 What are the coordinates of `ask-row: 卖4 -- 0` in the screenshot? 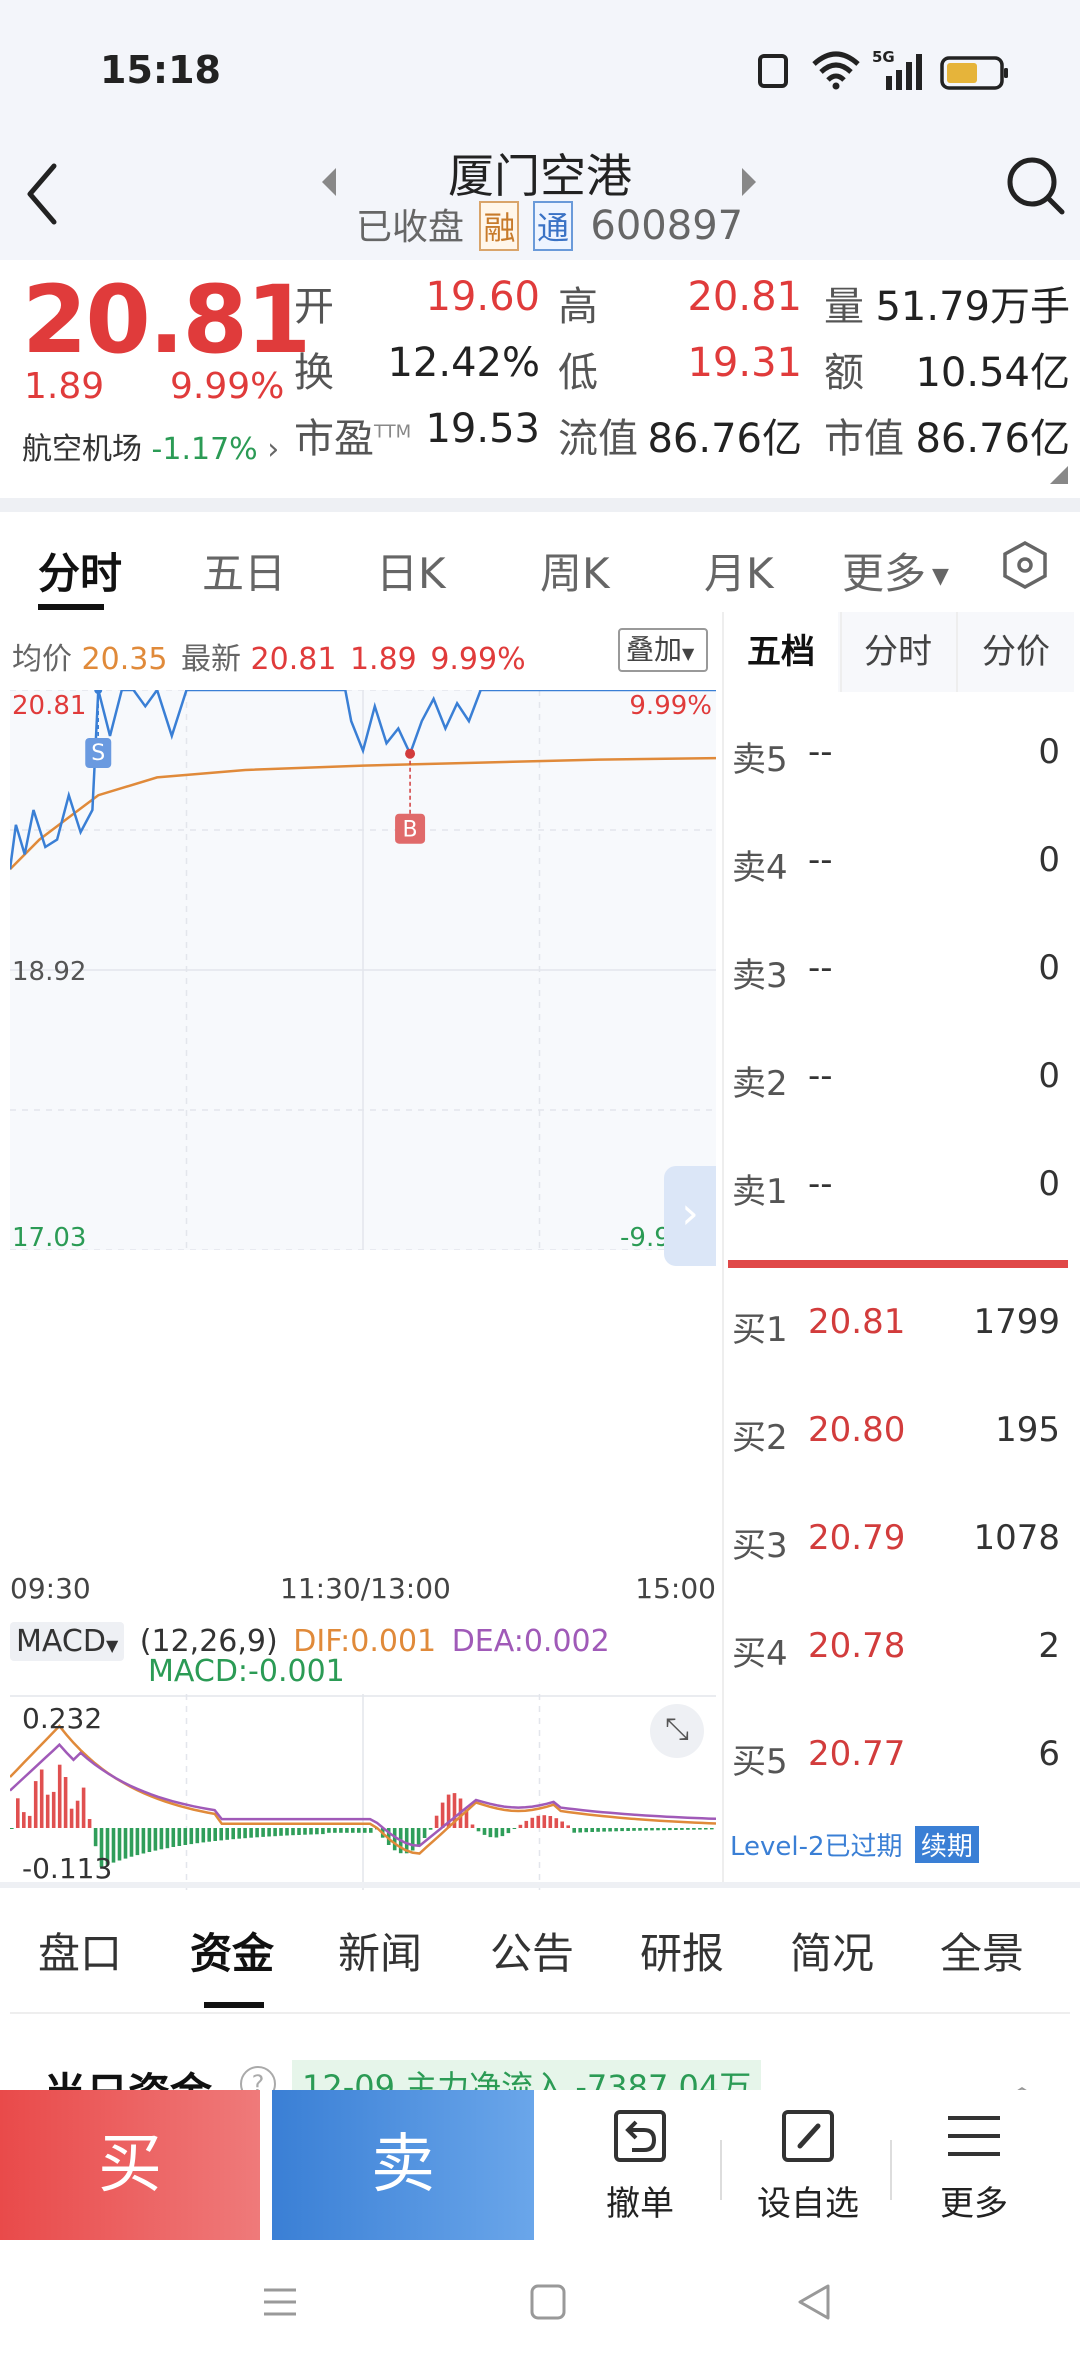 It's located at (899, 870).